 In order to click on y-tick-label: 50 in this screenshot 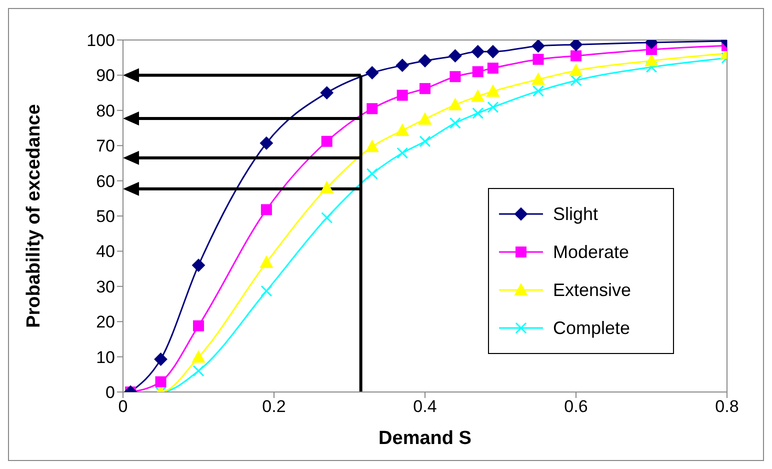, I will do `click(105, 216)`.